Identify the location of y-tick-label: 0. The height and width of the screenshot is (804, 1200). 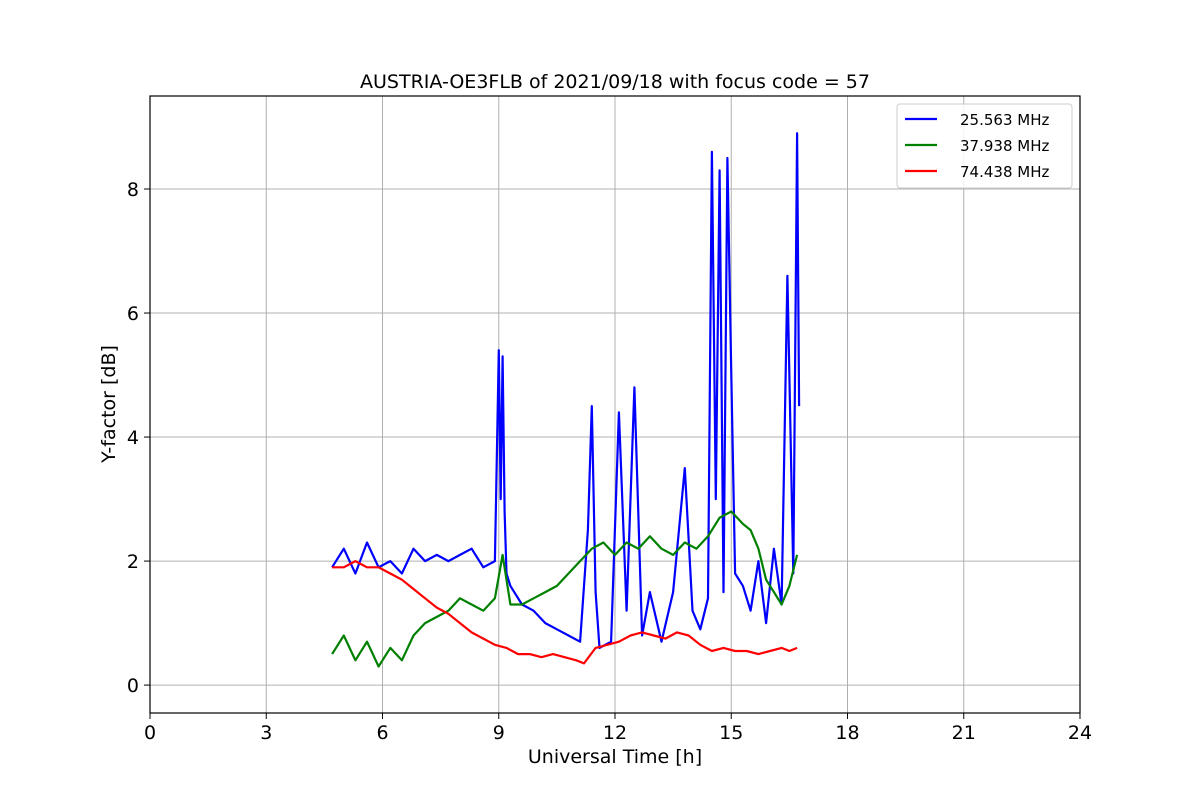
(133, 686).